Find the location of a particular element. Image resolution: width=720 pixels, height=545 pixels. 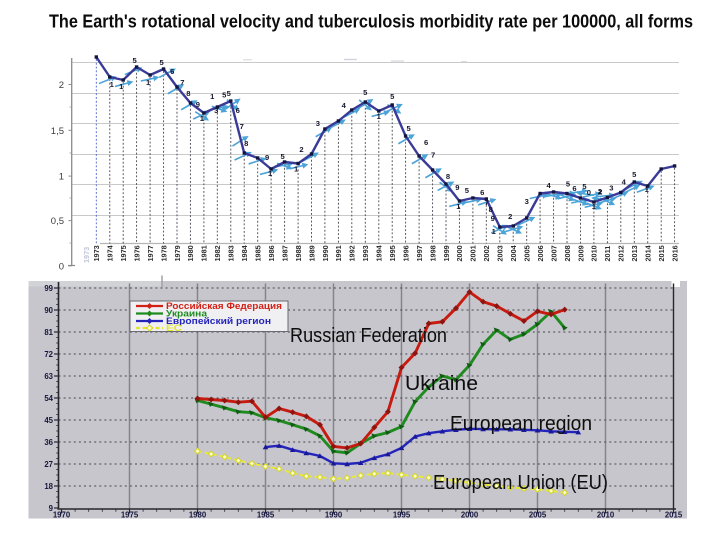

svg-text: Украина is located at coordinates (187, 314).